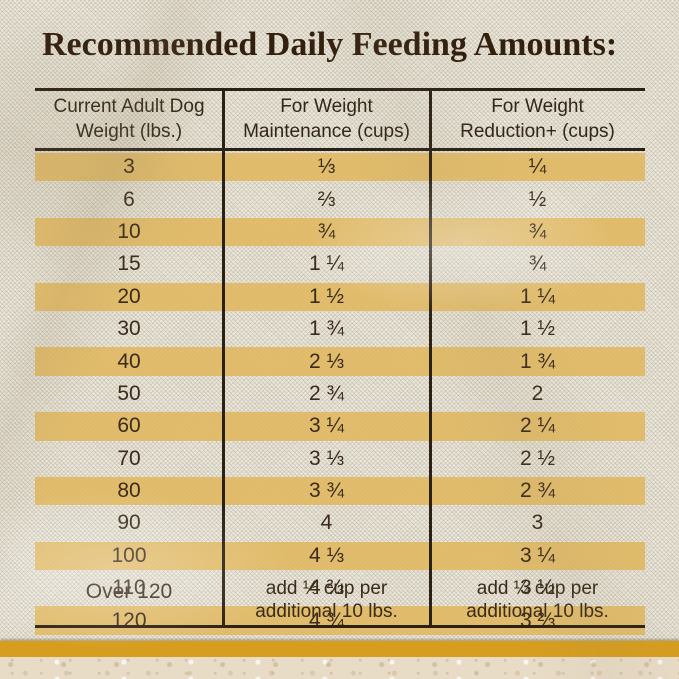 The image size is (679, 679). I want to click on table-row: 90 4 3, so click(340, 523).